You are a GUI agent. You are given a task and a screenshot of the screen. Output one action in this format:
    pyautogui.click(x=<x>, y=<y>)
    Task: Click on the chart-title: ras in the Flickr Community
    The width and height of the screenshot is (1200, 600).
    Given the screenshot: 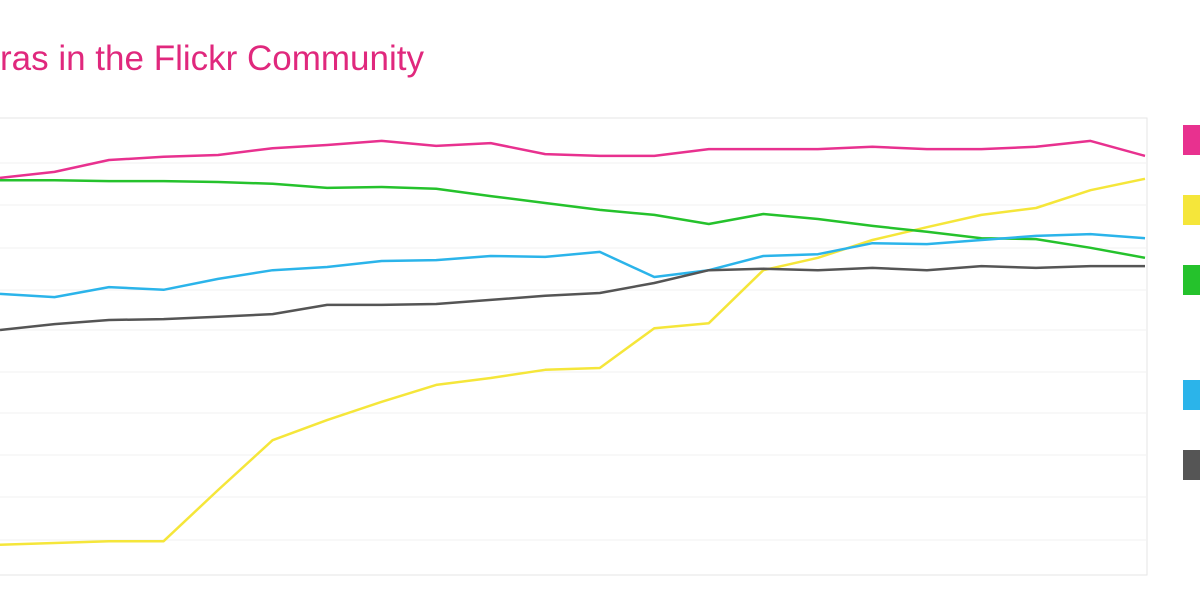 What is the action you would take?
    pyautogui.click(x=212, y=58)
    